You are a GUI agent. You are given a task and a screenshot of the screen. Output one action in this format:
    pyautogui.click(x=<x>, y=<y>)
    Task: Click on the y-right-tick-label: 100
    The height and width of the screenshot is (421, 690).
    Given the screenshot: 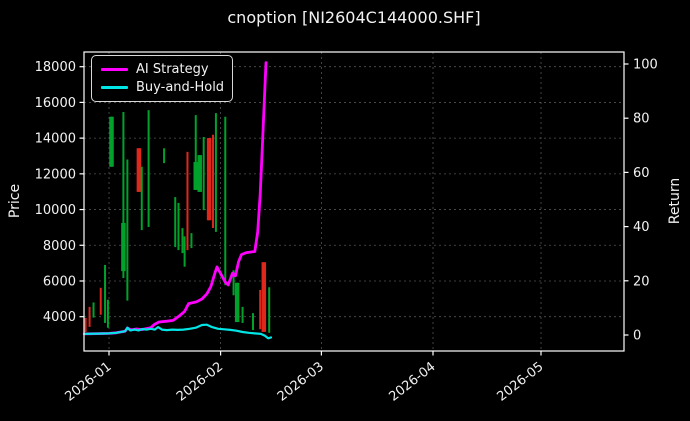 What is the action you would take?
    pyautogui.click(x=645, y=65)
    